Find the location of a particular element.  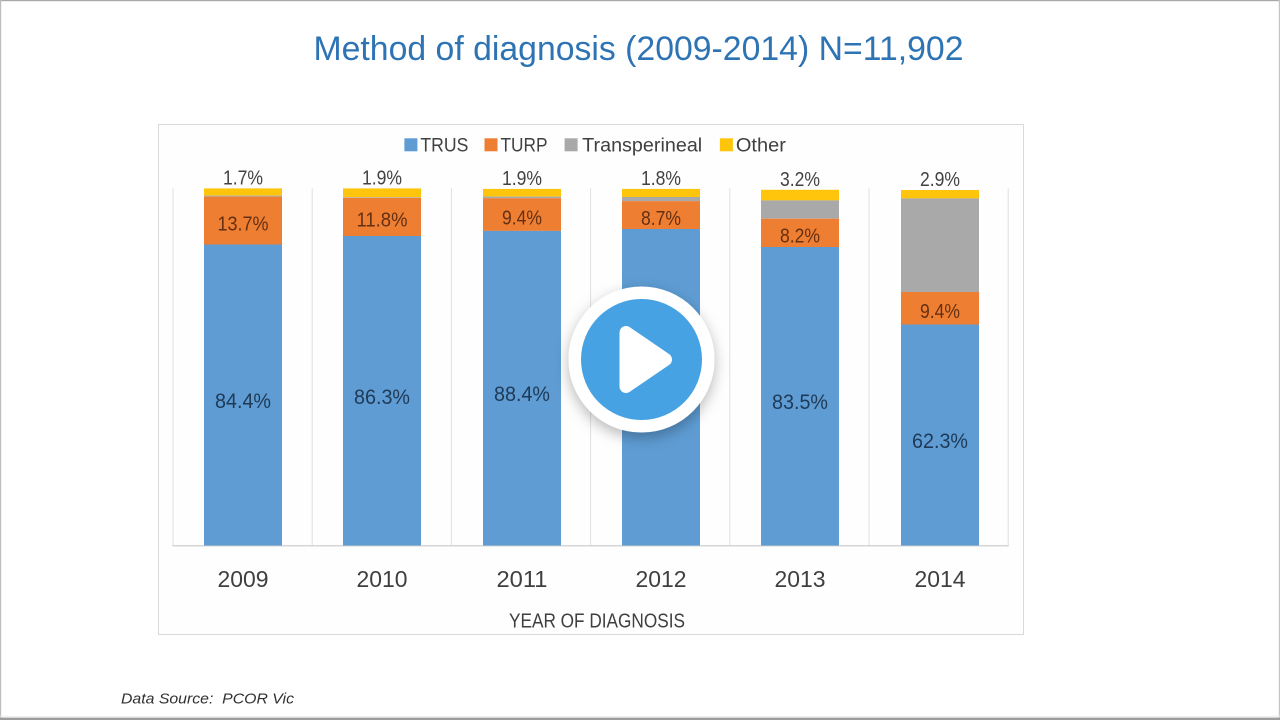

svg-text: 86.3% is located at coordinates (382, 397).